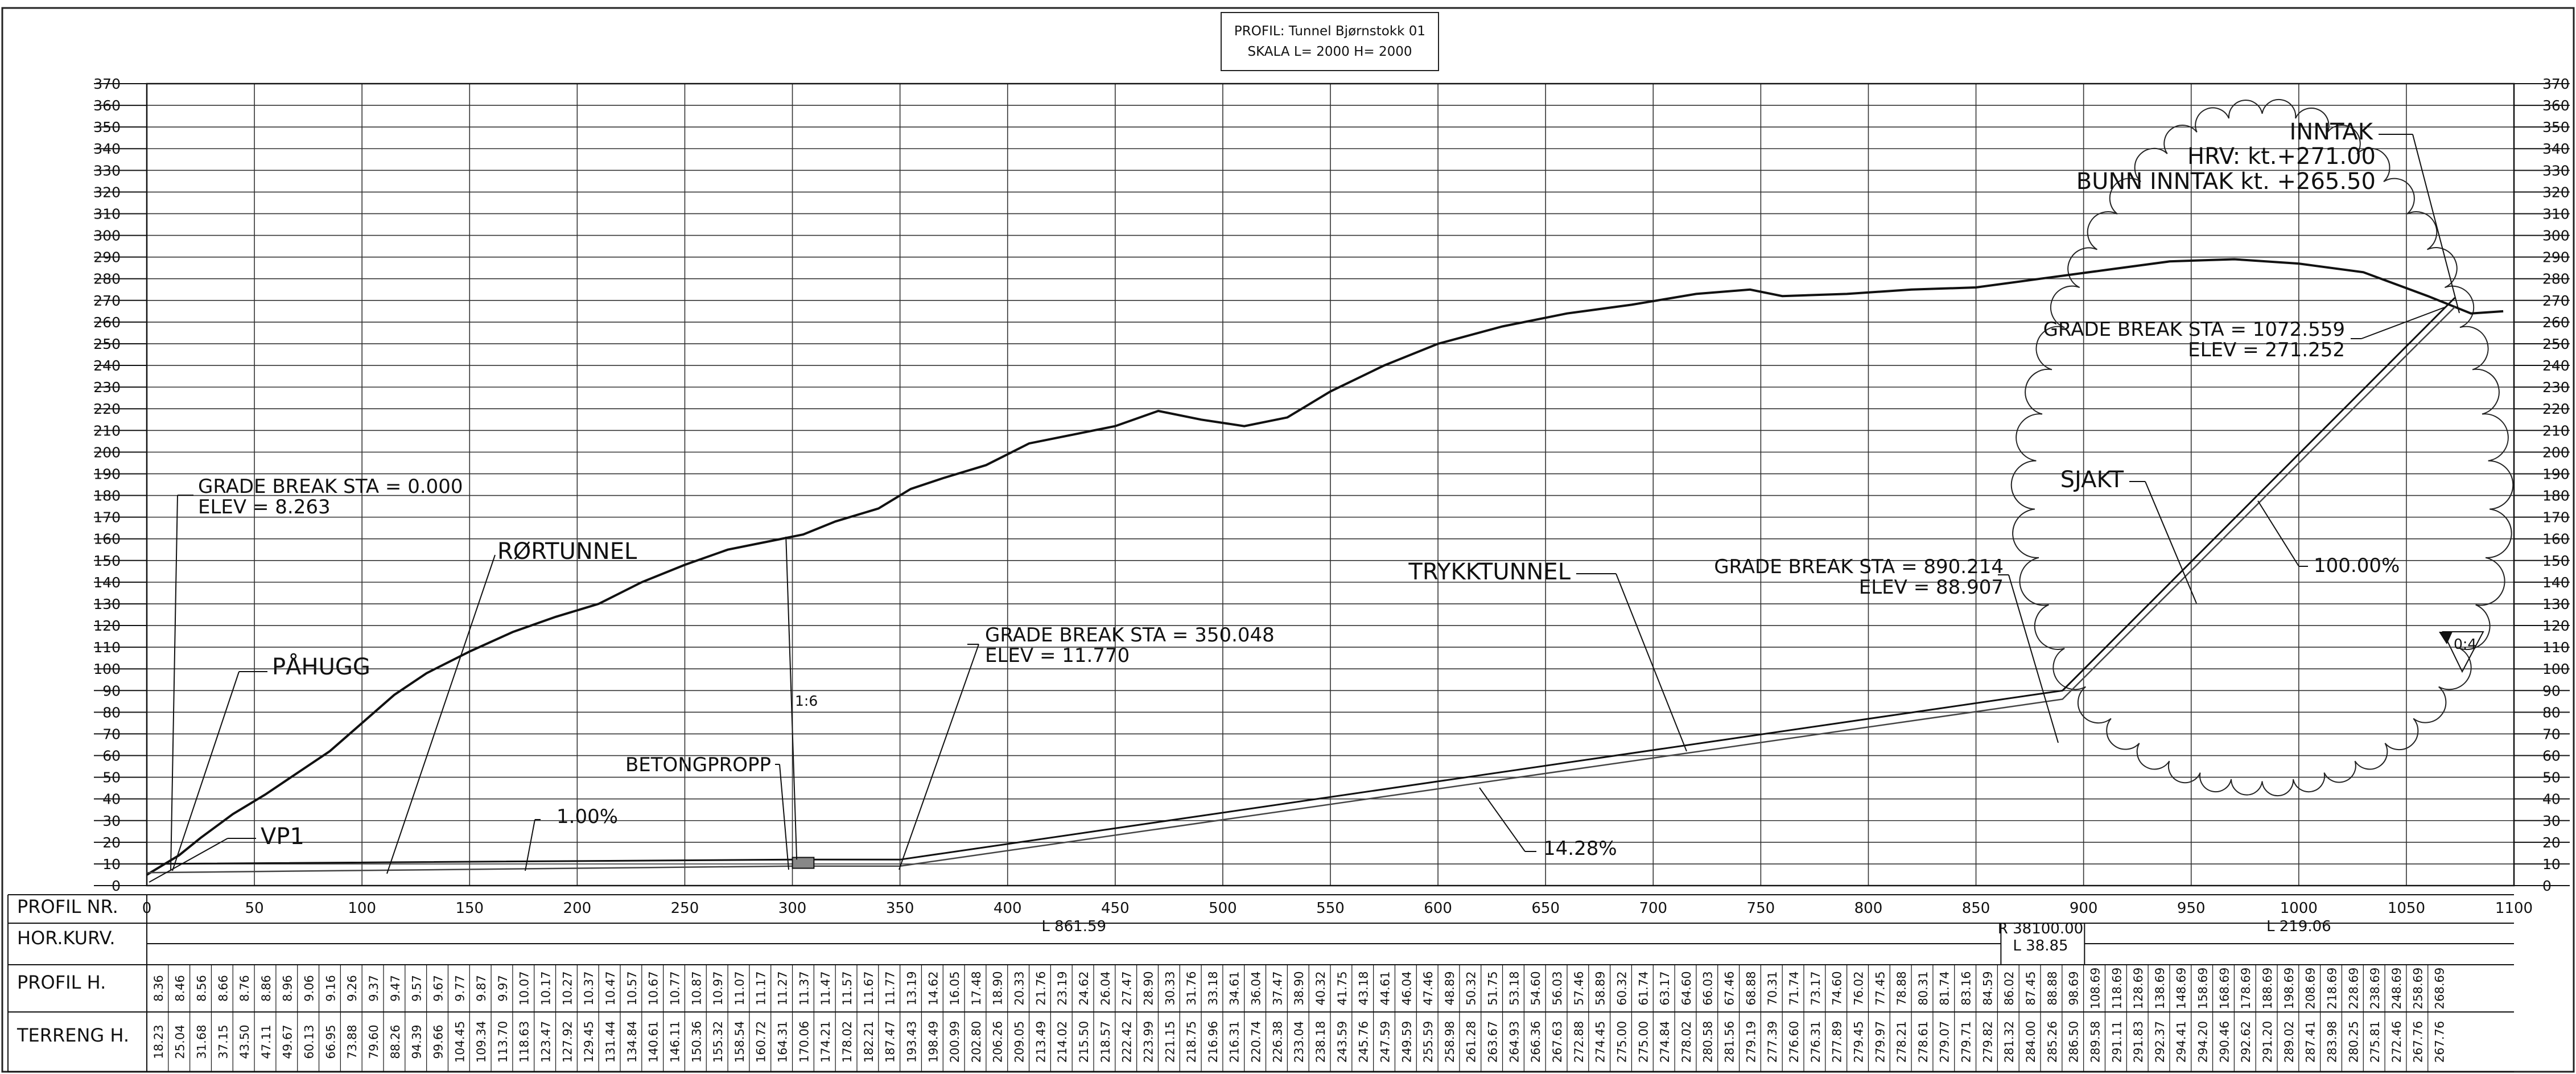 This screenshot has height=1074, width=2576. Describe the element at coordinates (998, 988) in the screenshot. I see `profil-h-value: 18.90` at that location.